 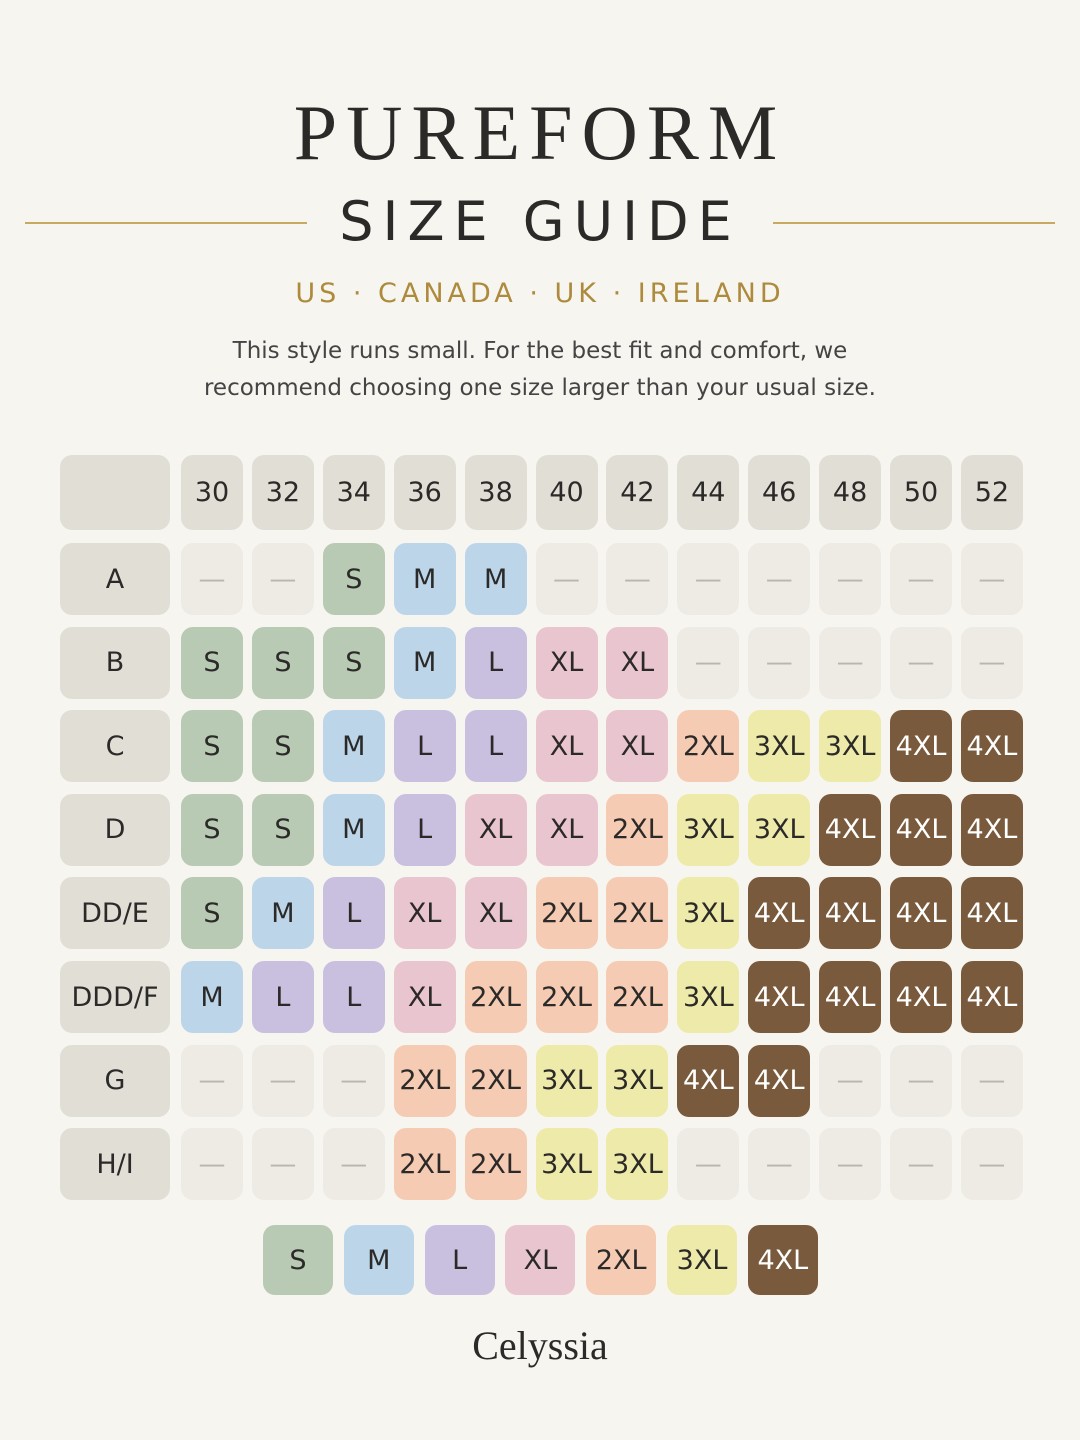 I want to click on column-header: 44, so click(x=708, y=492).